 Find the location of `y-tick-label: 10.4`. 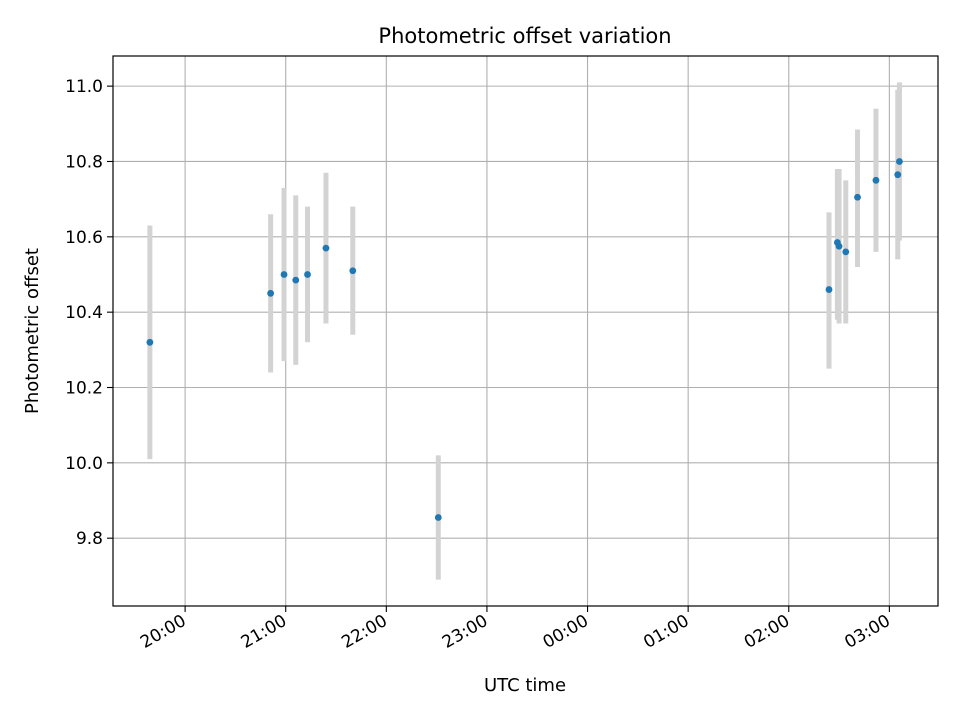

y-tick-label: 10.4 is located at coordinates (84, 313).